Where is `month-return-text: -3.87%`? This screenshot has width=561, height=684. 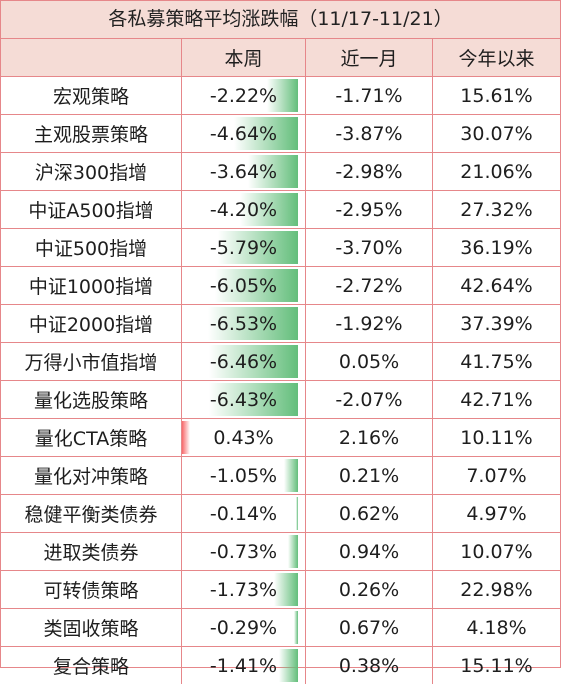 month-return-text: -3.87% is located at coordinates (369, 133).